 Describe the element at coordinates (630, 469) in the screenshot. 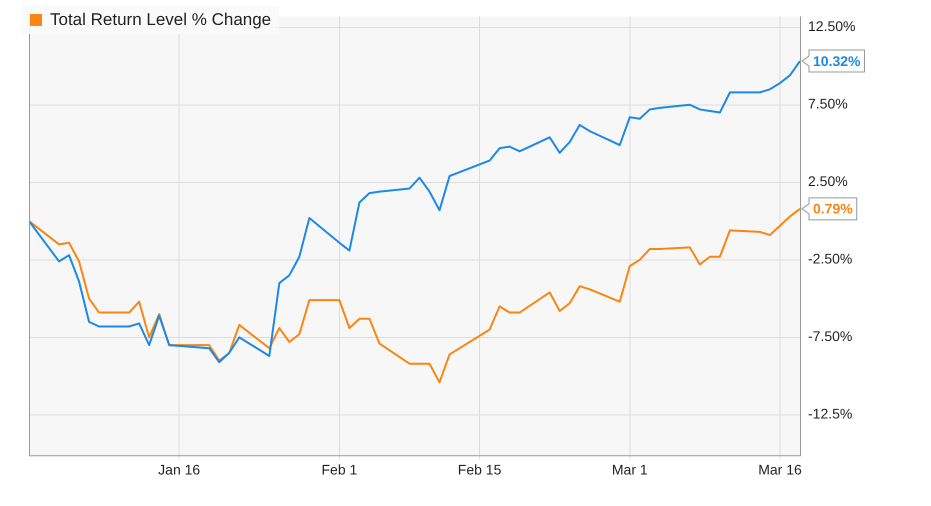

I see `x-tick-label: Mar 1` at that location.